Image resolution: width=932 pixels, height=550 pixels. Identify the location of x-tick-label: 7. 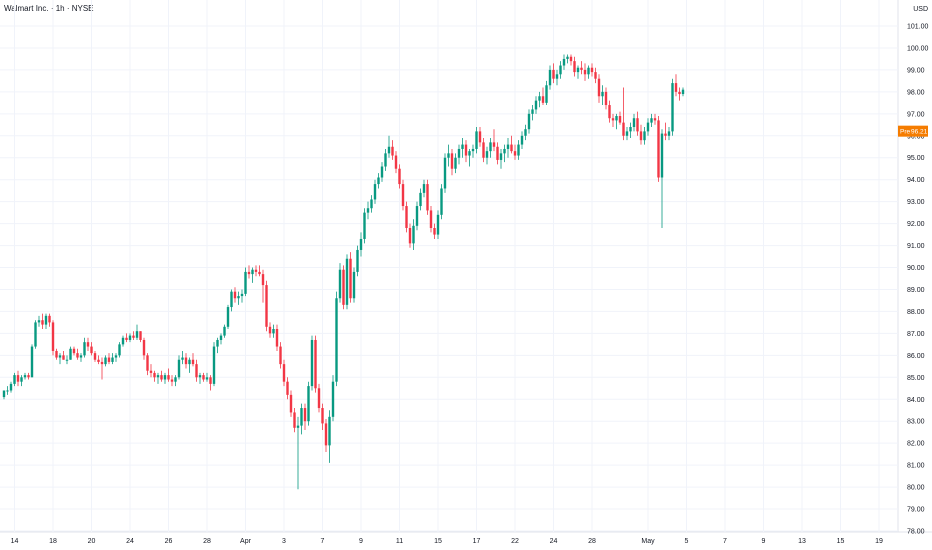
(725, 541).